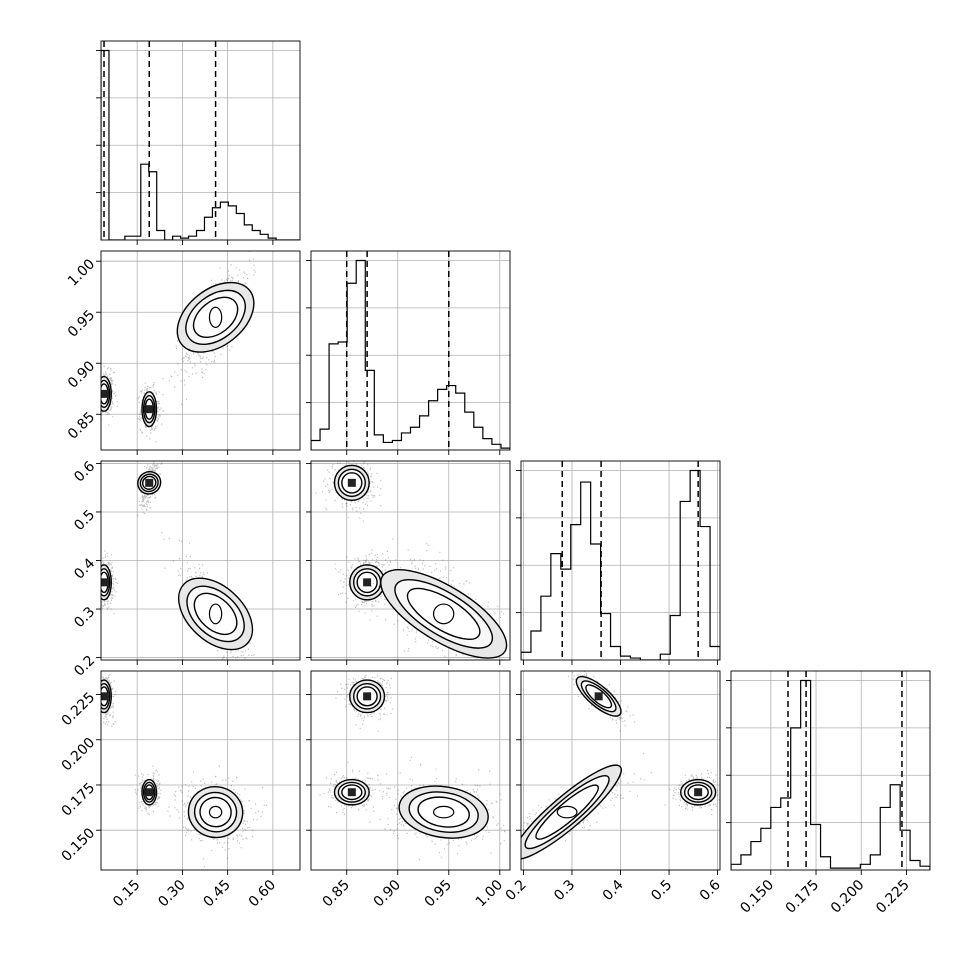 This screenshot has height=970, width=970. What do you see at coordinates (757, 897) in the screenshot?
I see `x-tick-label: 0.150` at bounding box center [757, 897].